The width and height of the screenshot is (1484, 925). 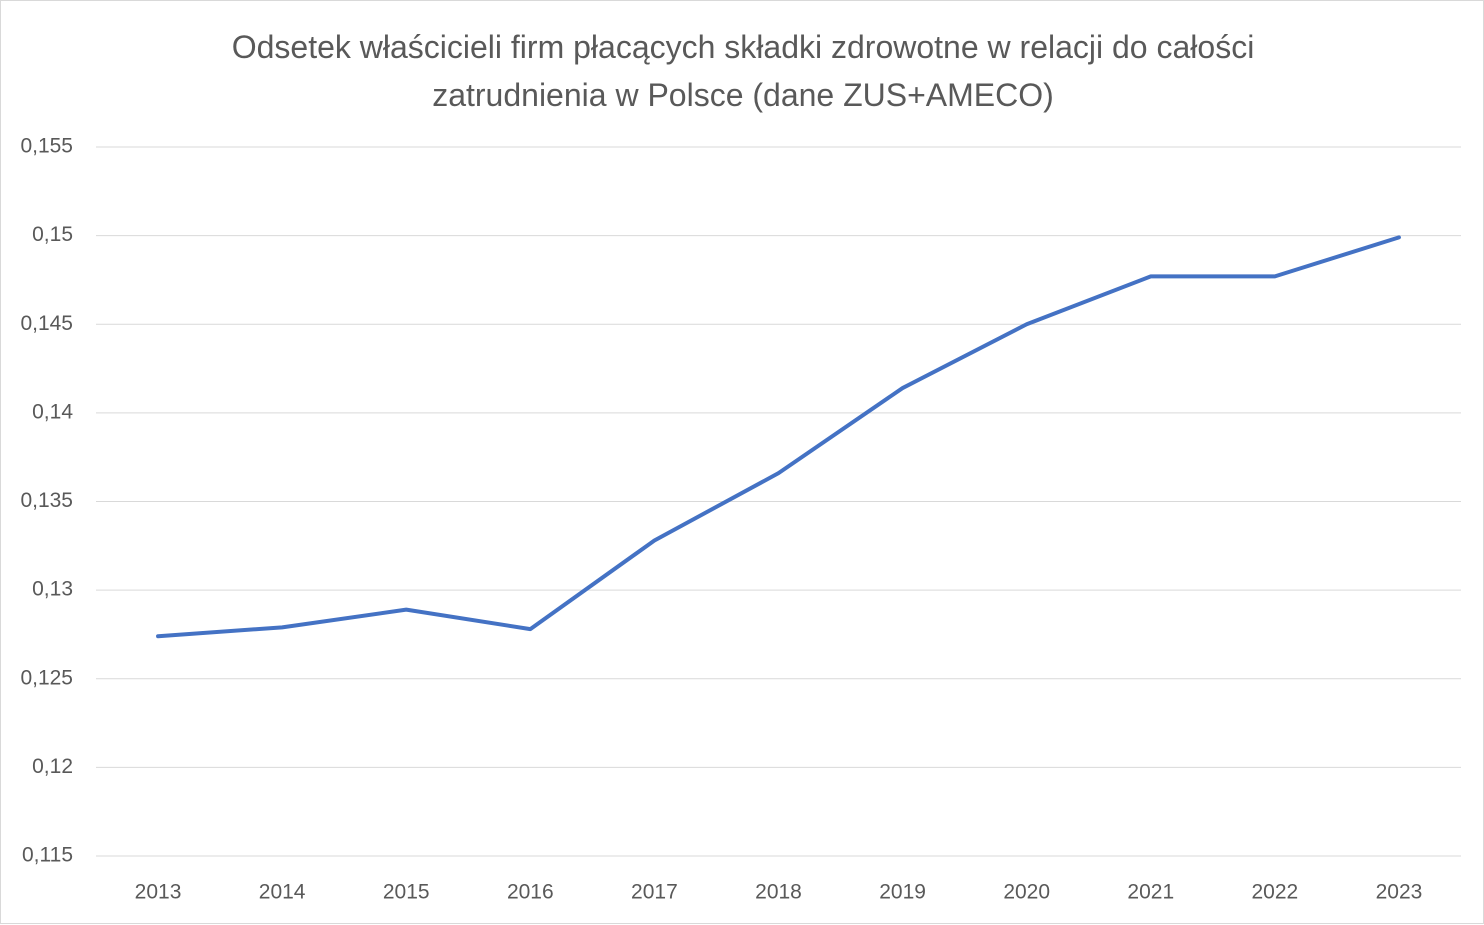 I want to click on y-tick-label: 0,125, so click(x=46, y=677).